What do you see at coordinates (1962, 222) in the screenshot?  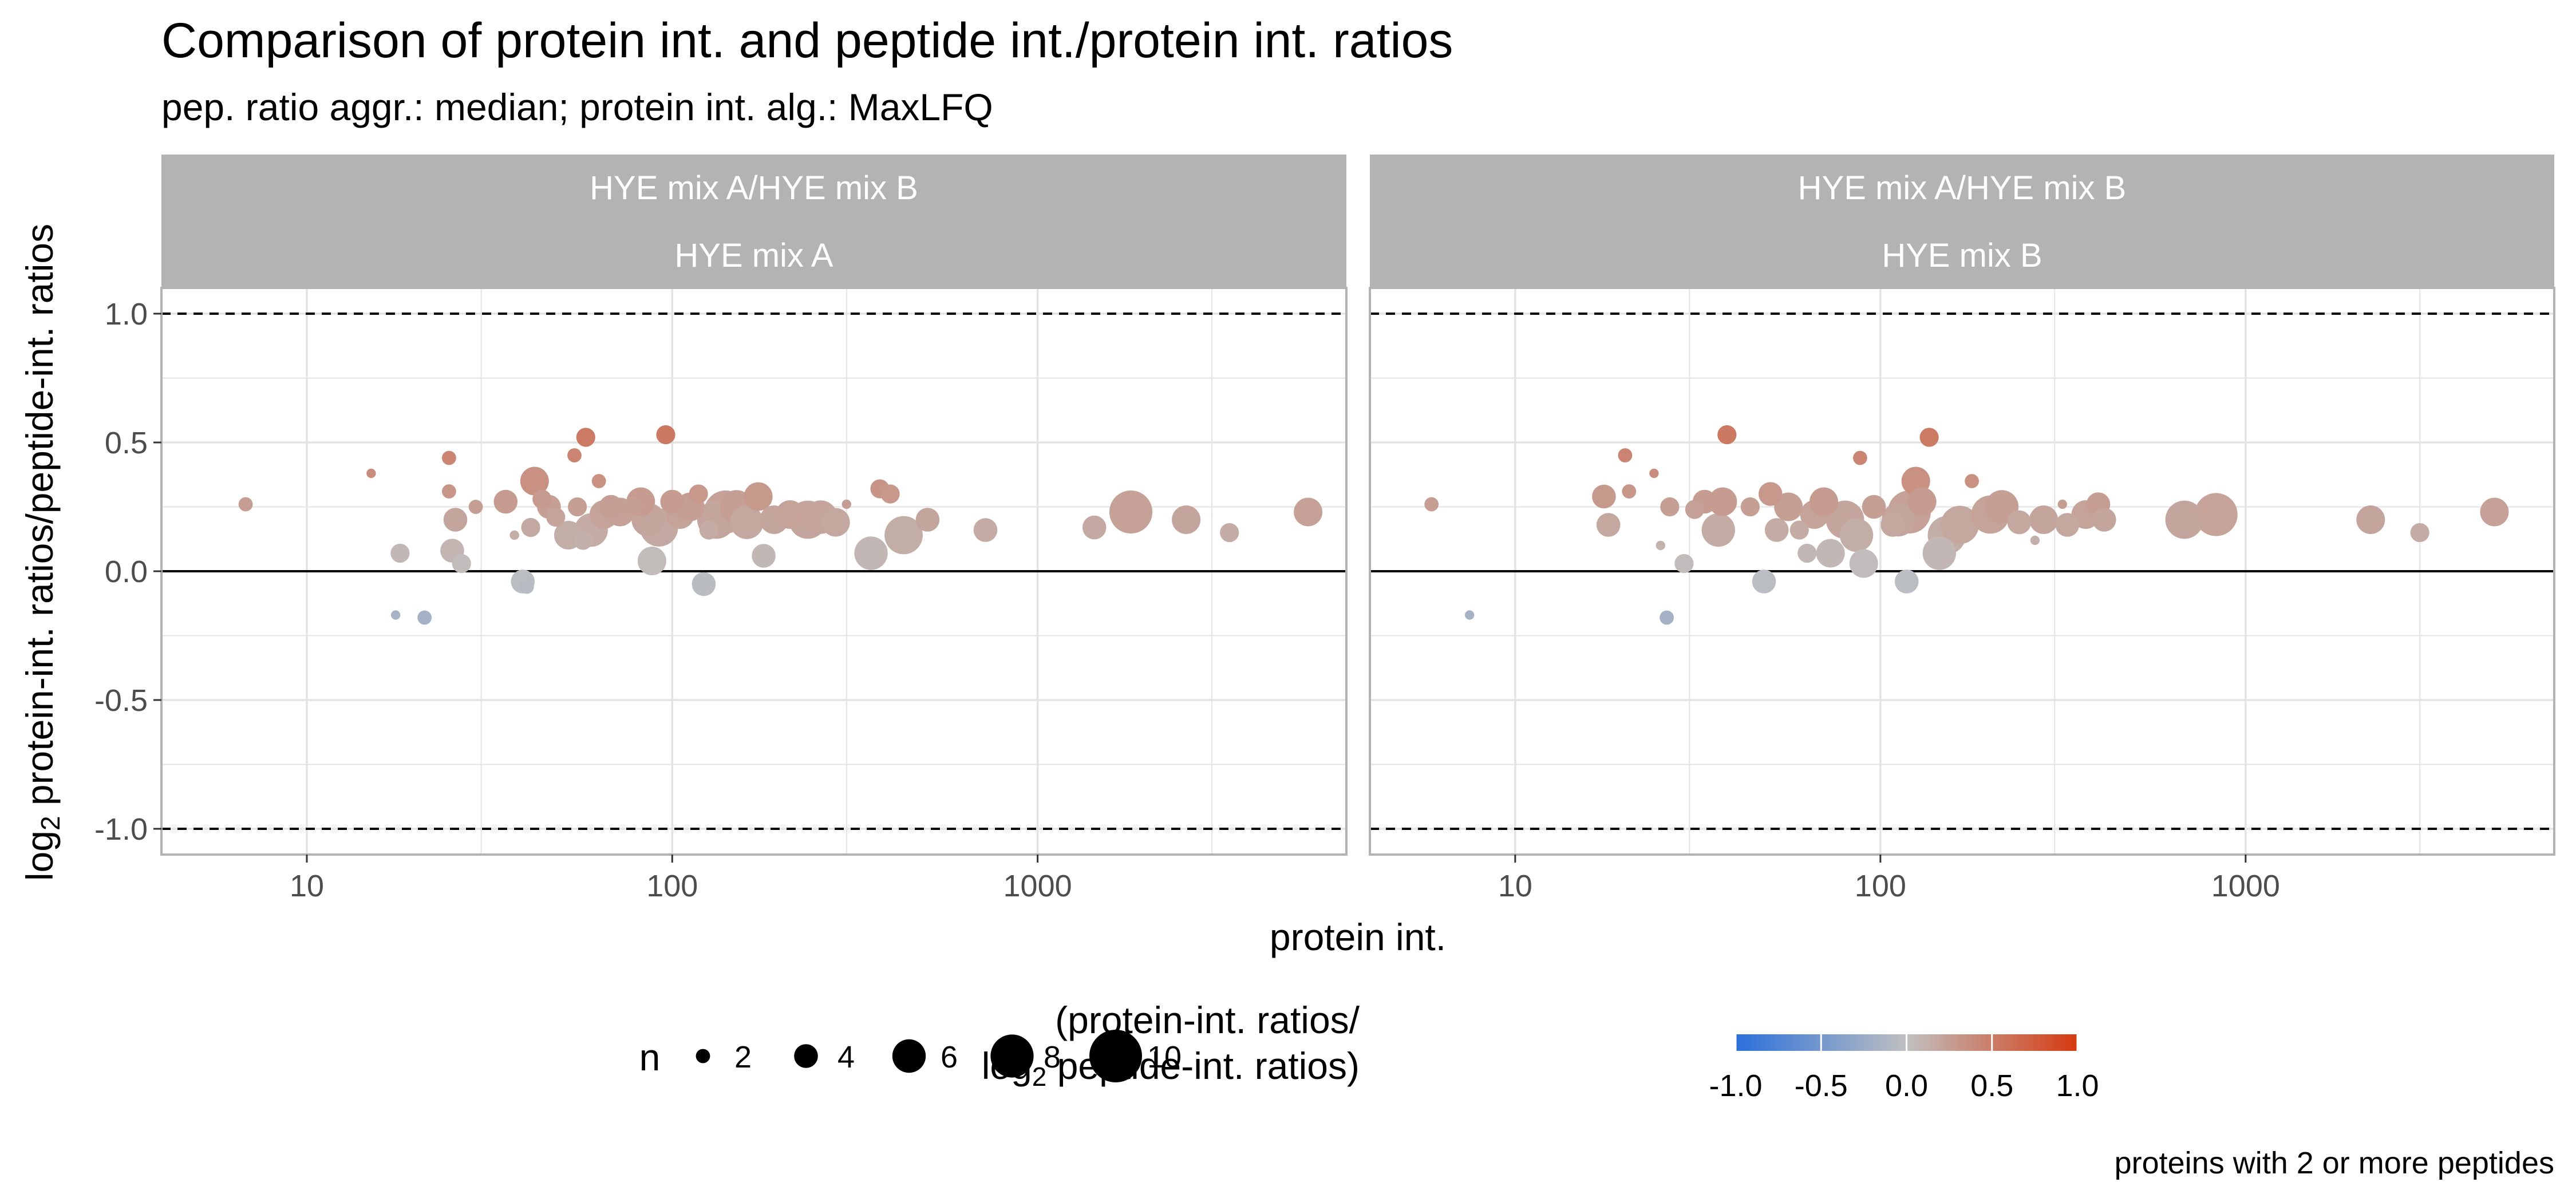 I see `facet-strip` at bounding box center [1962, 222].